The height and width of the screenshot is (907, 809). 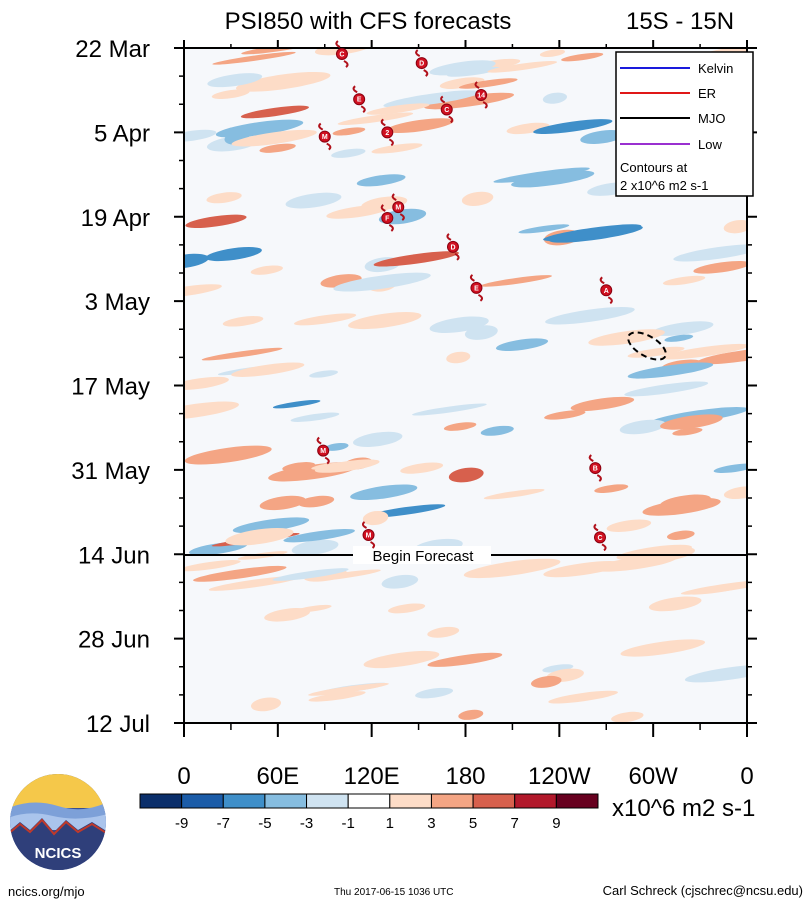 What do you see at coordinates (702, 890) in the screenshot?
I see `footer-author: Carl Schreck (cjschrec@ncsu.edu)` at bounding box center [702, 890].